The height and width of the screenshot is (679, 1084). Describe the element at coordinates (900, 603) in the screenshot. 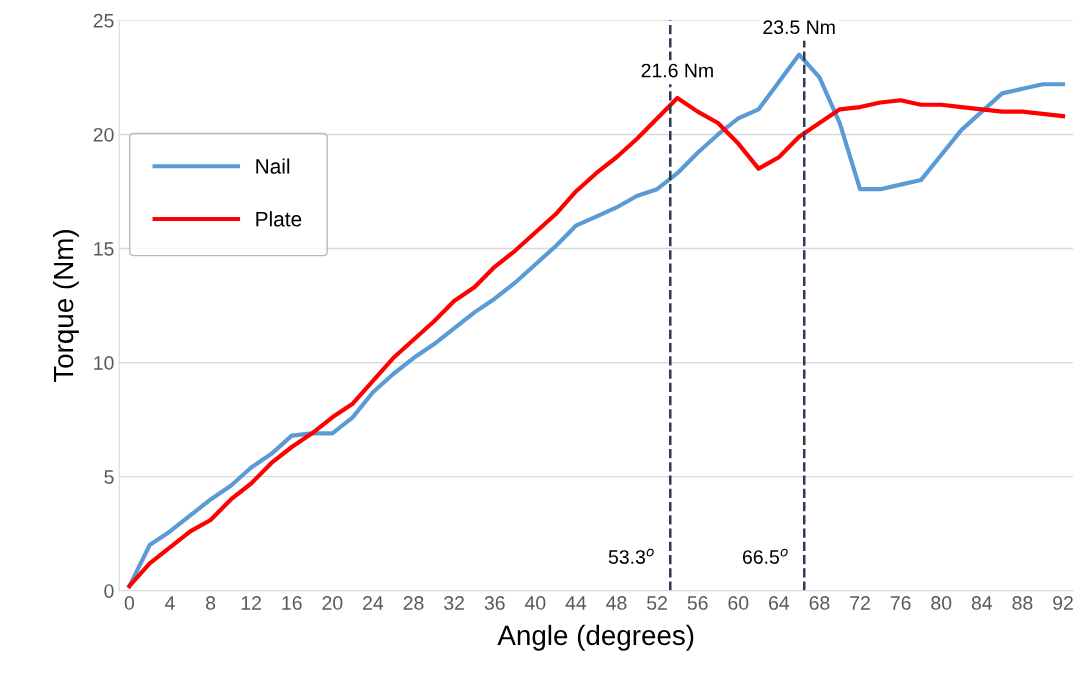

I see `x-tick-label: 76` at that location.